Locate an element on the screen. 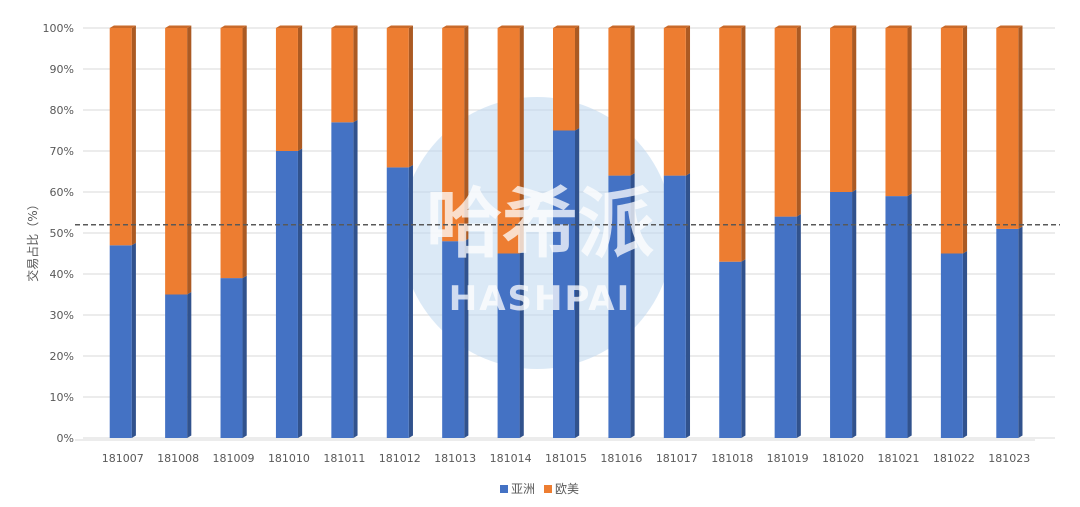 Image resolution: width=1080 pixels, height=507 pixels. y-tick-label: 50% is located at coordinates (62, 233).